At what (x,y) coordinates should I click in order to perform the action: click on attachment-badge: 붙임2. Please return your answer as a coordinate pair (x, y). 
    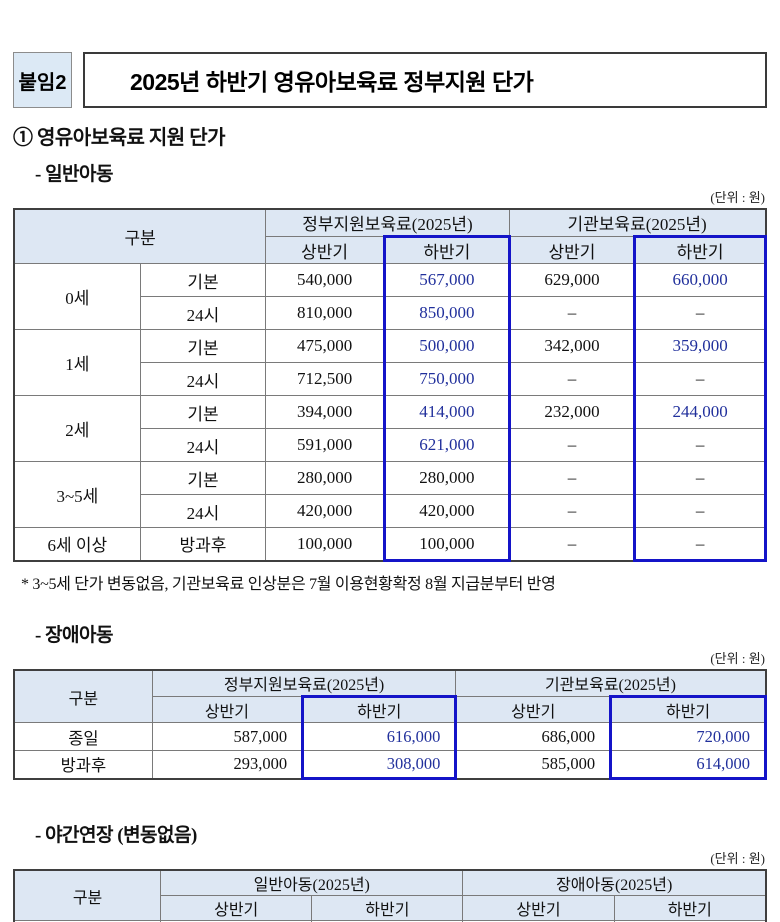
    Looking at the image, I should click on (42, 80).